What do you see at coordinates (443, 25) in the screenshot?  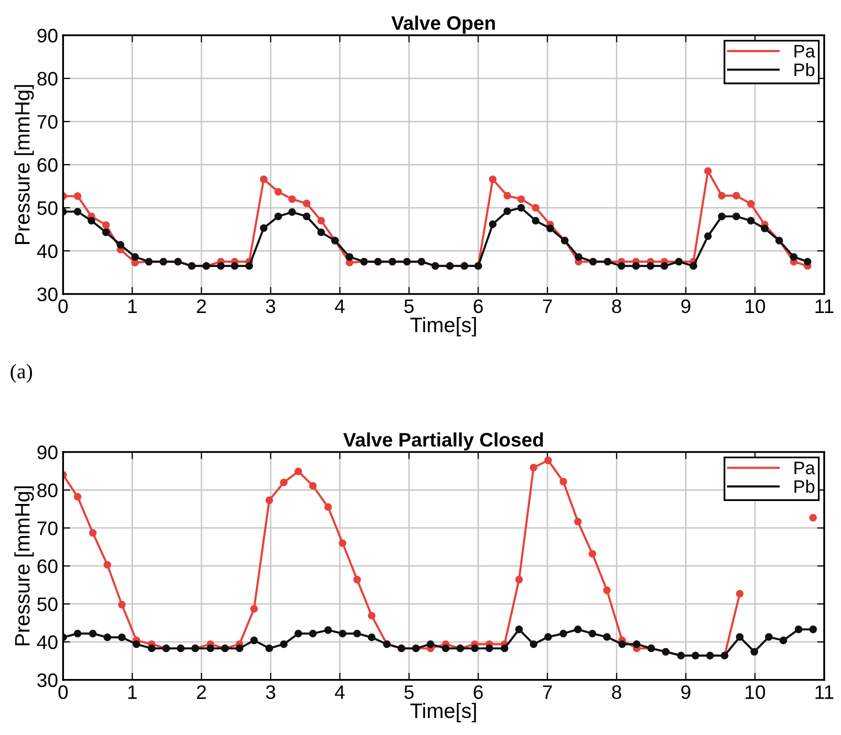 I see `chart-title: Valve Open` at bounding box center [443, 25].